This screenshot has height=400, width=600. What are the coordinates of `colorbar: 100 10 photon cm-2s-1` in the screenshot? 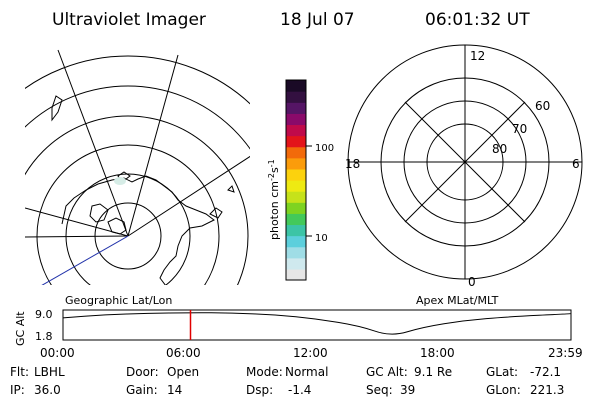 It's located at (300, 180).